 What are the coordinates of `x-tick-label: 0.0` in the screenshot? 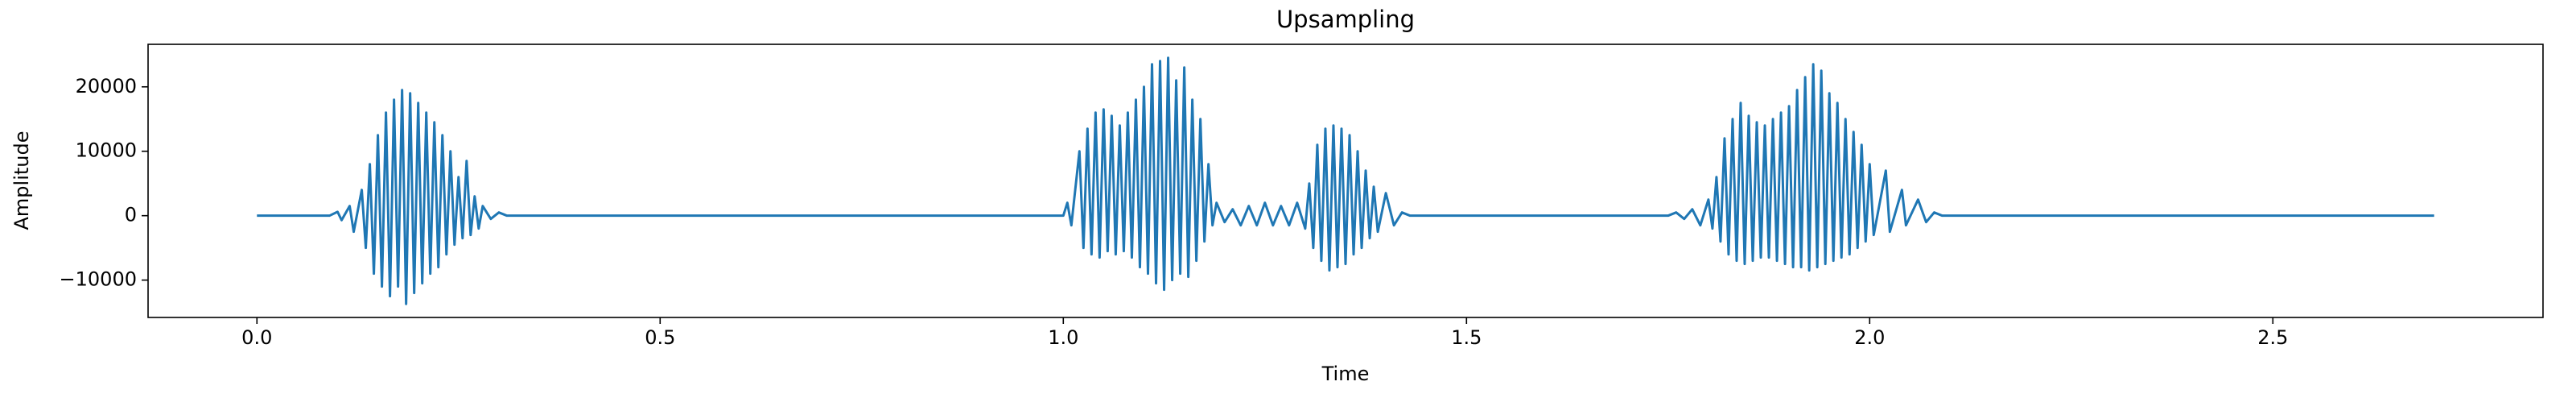 It's located at (256, 337).